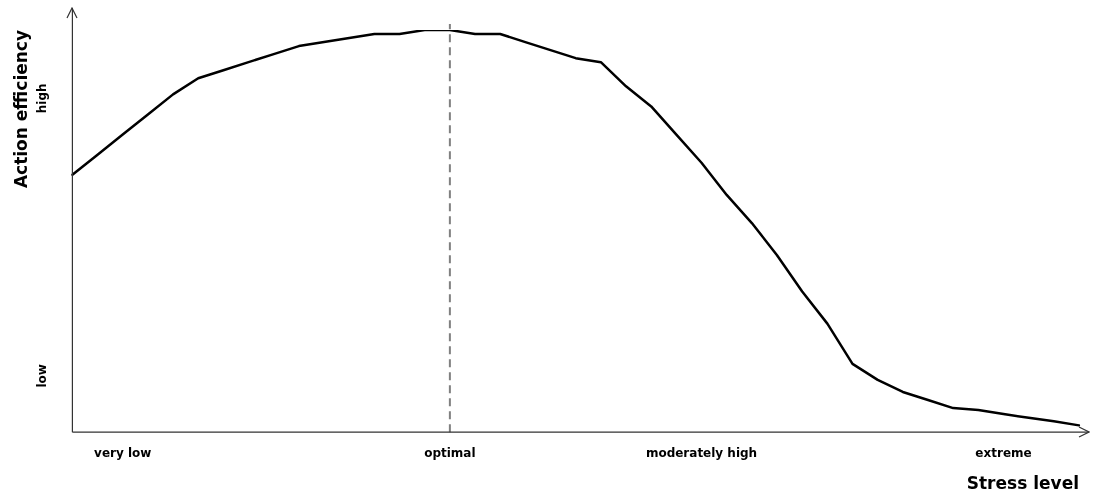 This screenshot has width=1093, height=499. What do you see at coordinates (1022, 483) in the screenshot?
I see `x-axis-title: Stress level` at bounding box center [1022, 483].